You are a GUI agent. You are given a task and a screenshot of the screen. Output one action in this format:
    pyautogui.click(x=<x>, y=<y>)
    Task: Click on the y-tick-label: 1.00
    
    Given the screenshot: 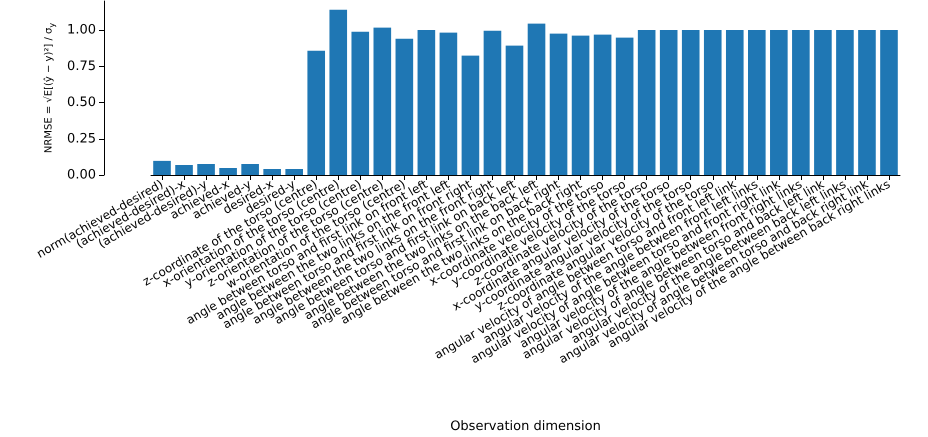 What is the action you would take?
    pyautogui.click(x=81, y=30)
    